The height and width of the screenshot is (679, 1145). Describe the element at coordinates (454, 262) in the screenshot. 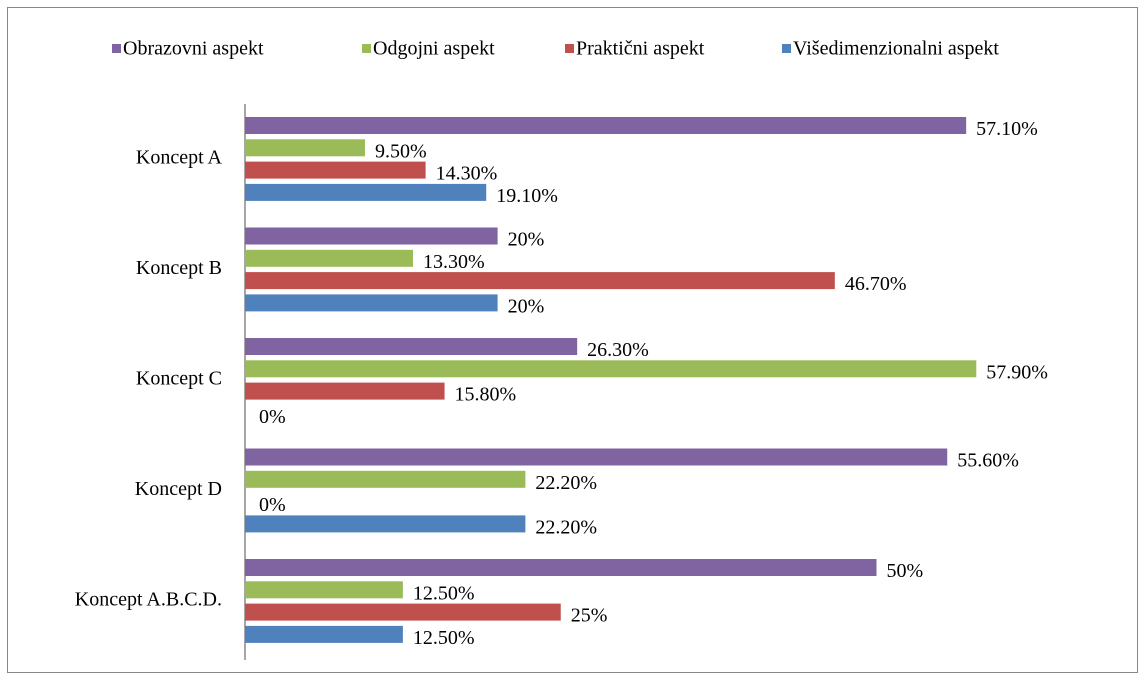

I see `value-label: 13.30%` at that location.